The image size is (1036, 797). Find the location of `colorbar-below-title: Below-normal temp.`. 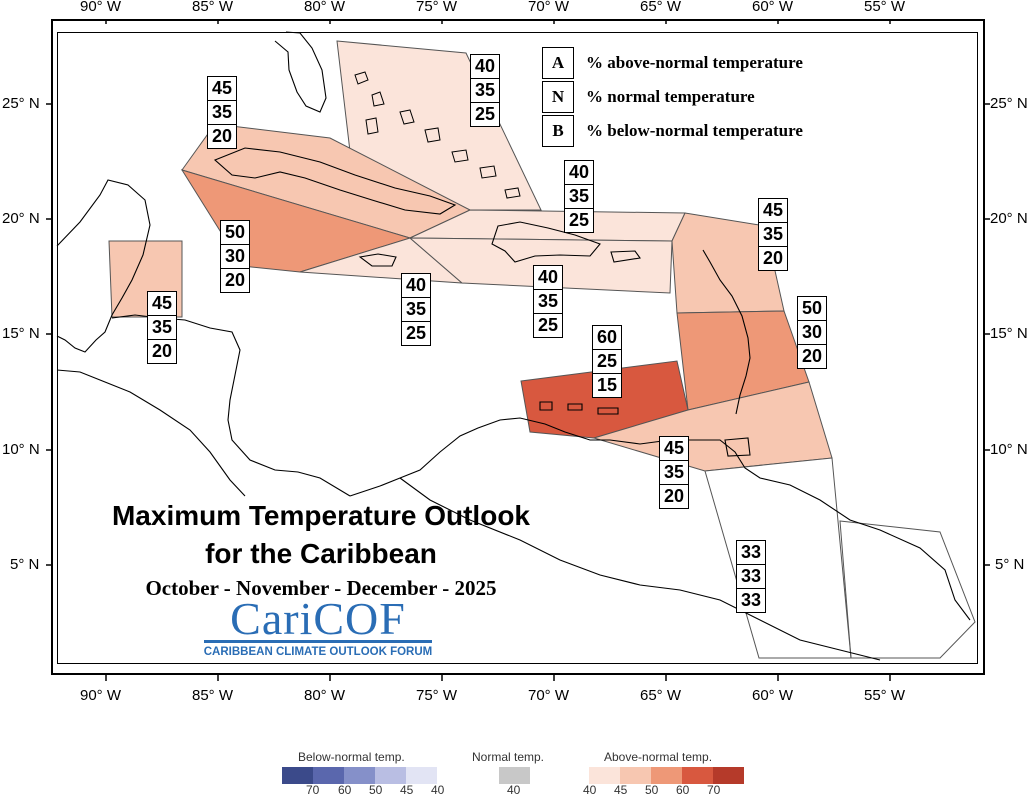

colorbar-below-title: Below-normal temp. is located at coordinates (351, 757).